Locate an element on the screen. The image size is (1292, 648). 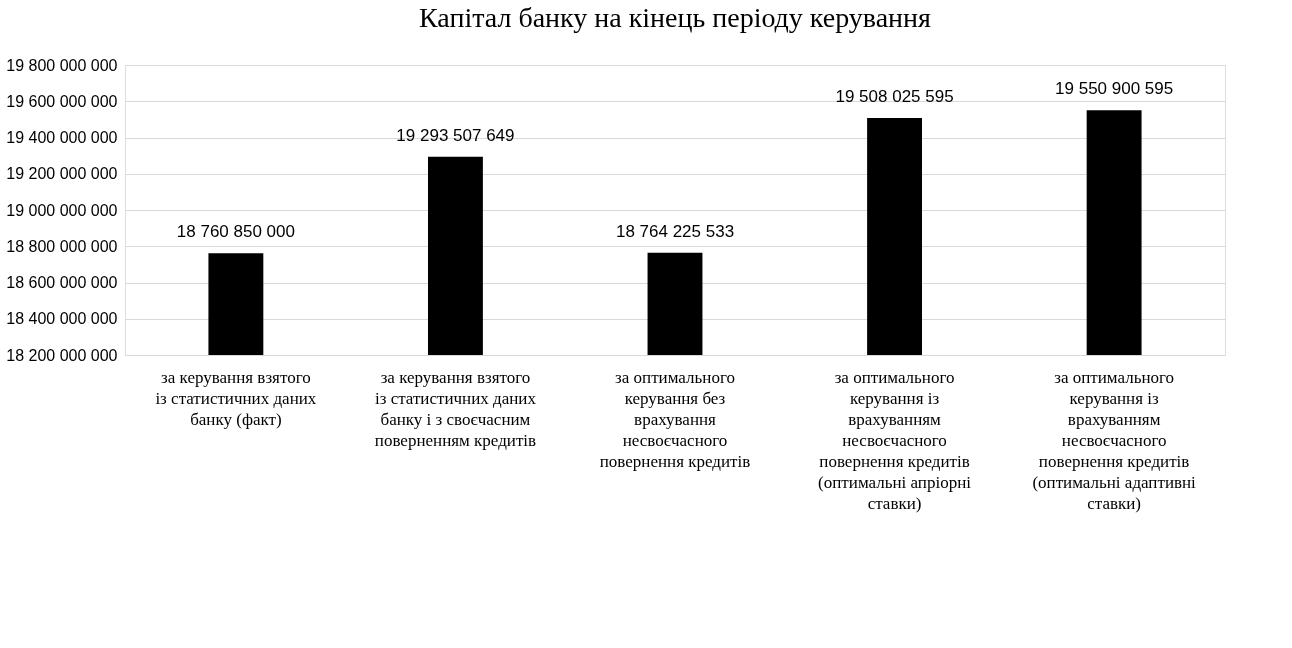
y-tick-label: 19 800 000 000 is located at coordinates (62, 65).